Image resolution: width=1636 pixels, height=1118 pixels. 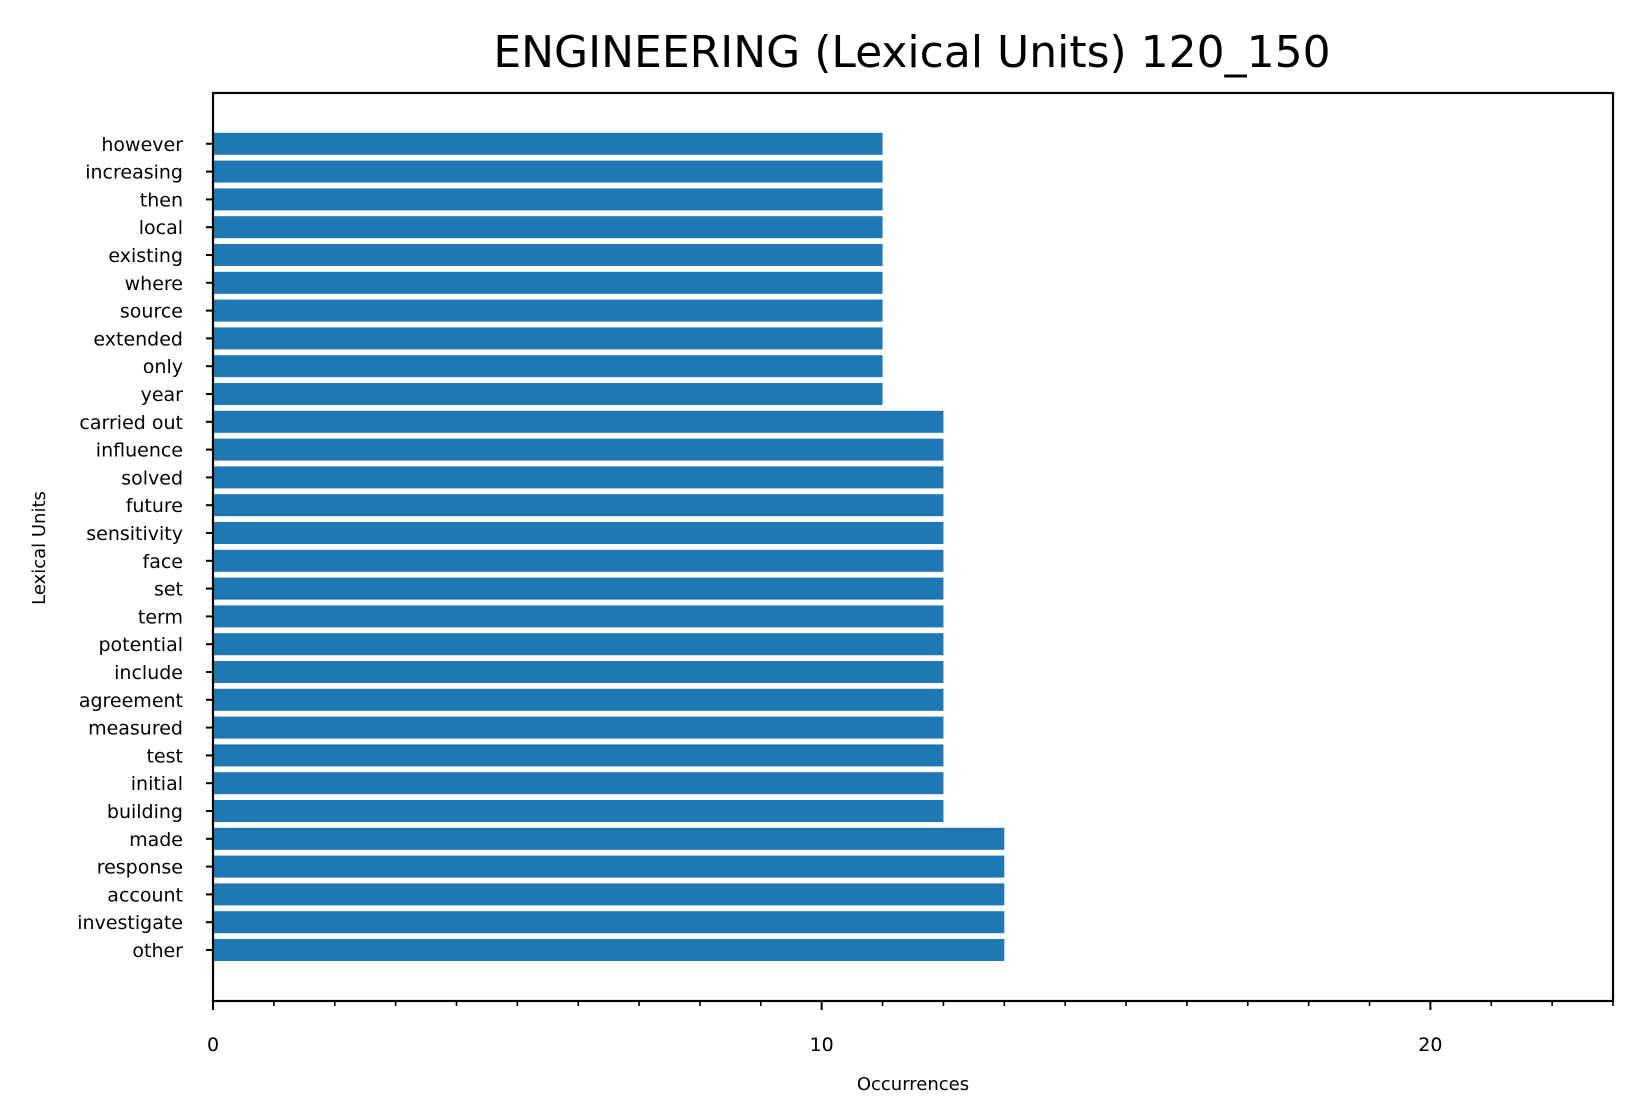 What do you see at coordinates (548, 282) in the screenshot?
I see `bar-where` at bounding box center [548, 282].